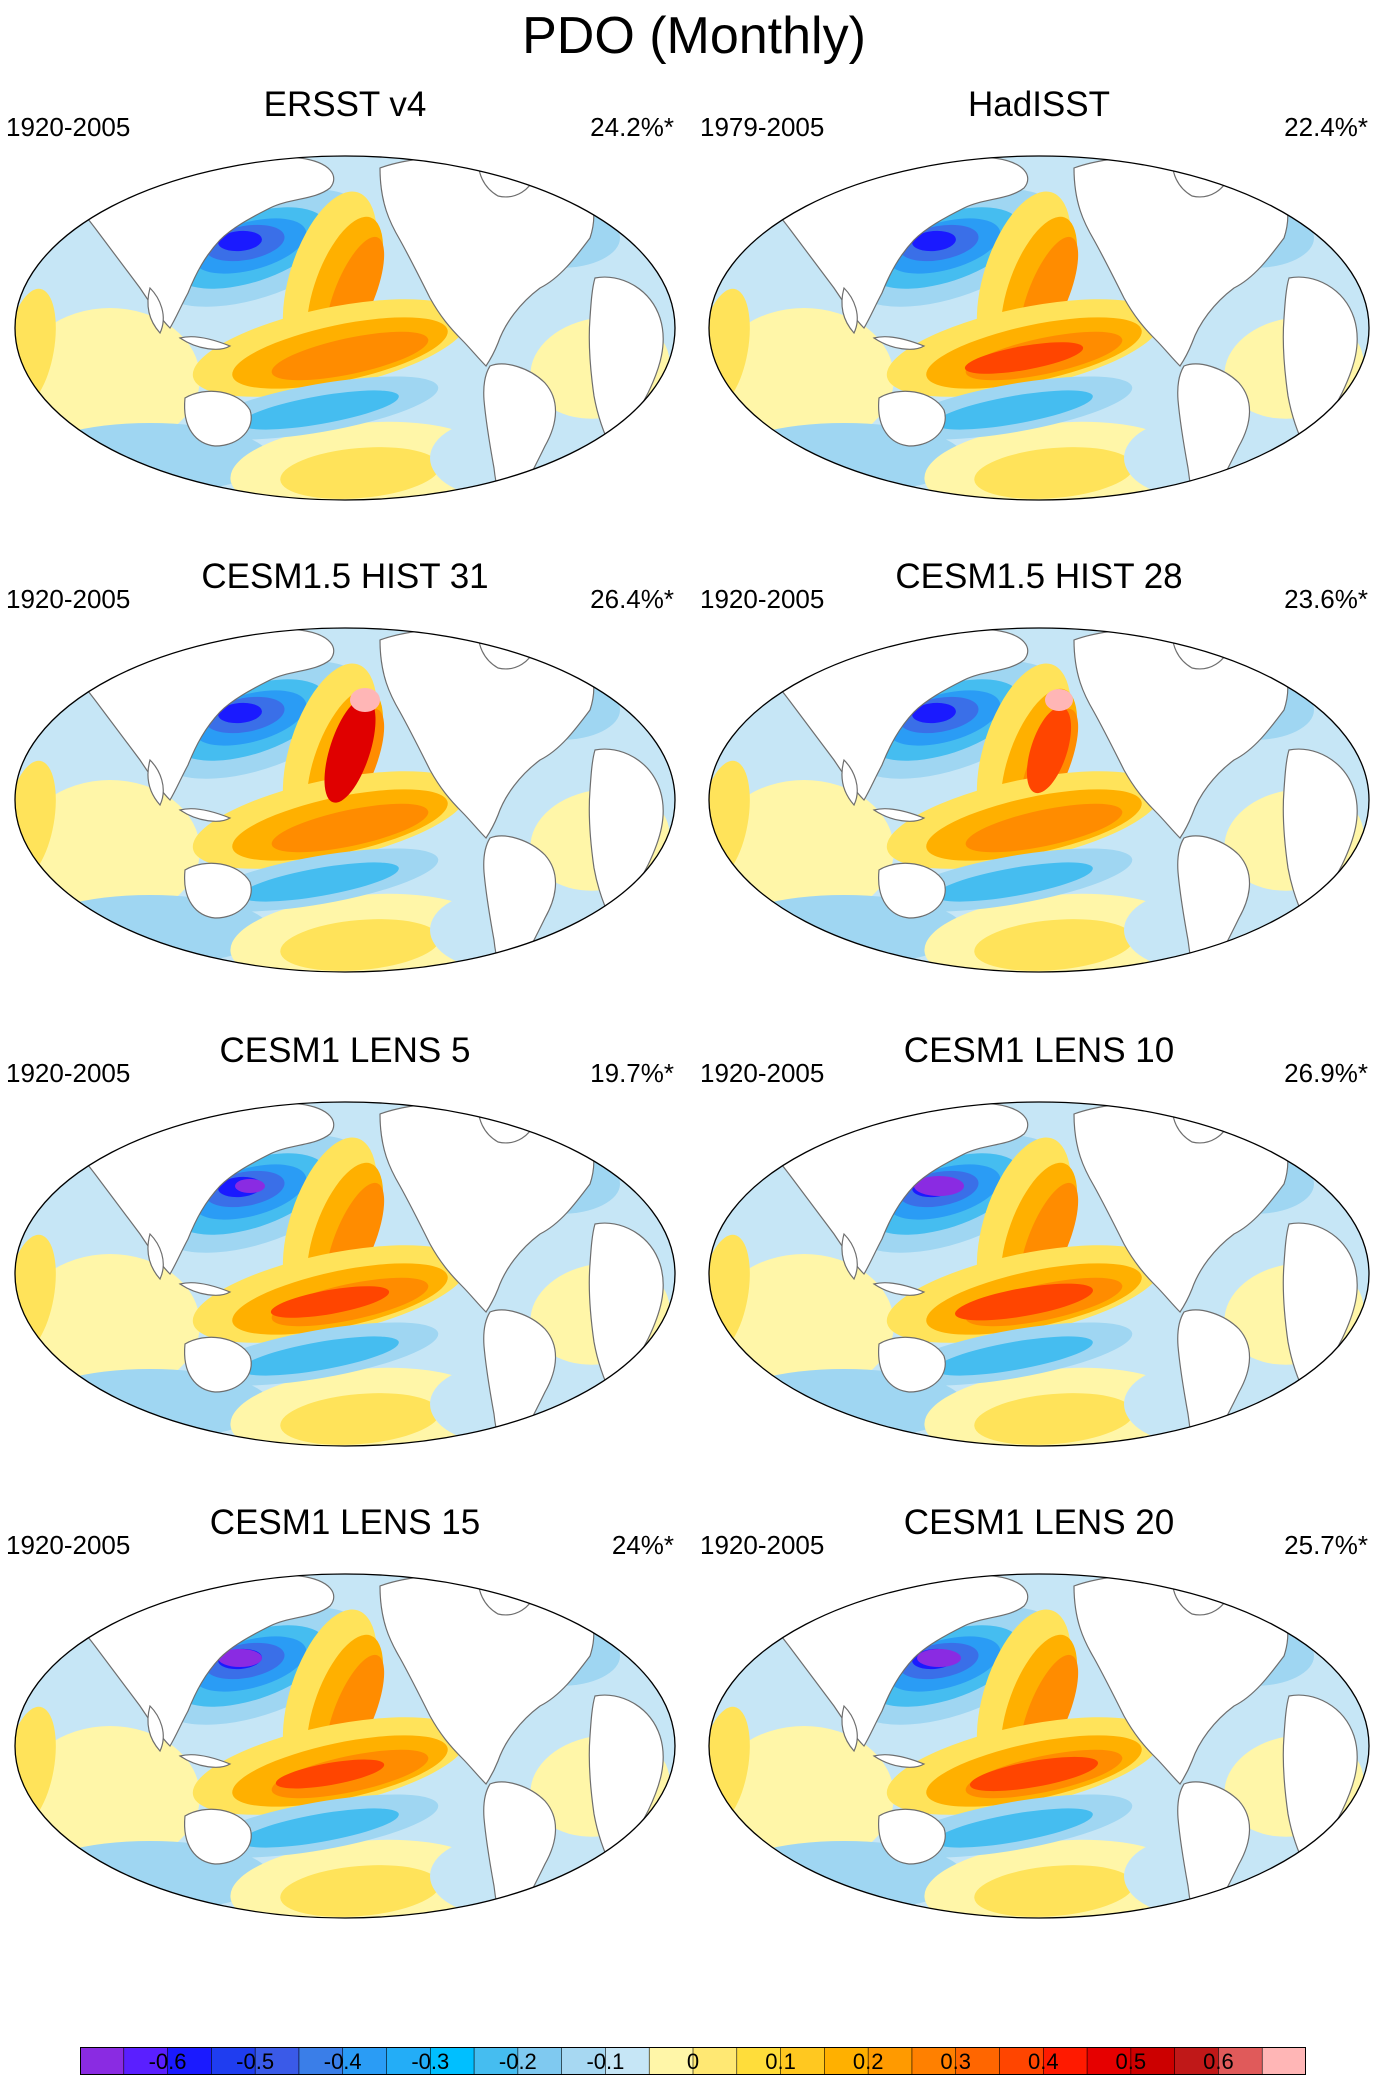  Describe the element at coordinates (1043, 2061) in the screenshot. I see `colorbar-tick-label: 0.4` at that location.